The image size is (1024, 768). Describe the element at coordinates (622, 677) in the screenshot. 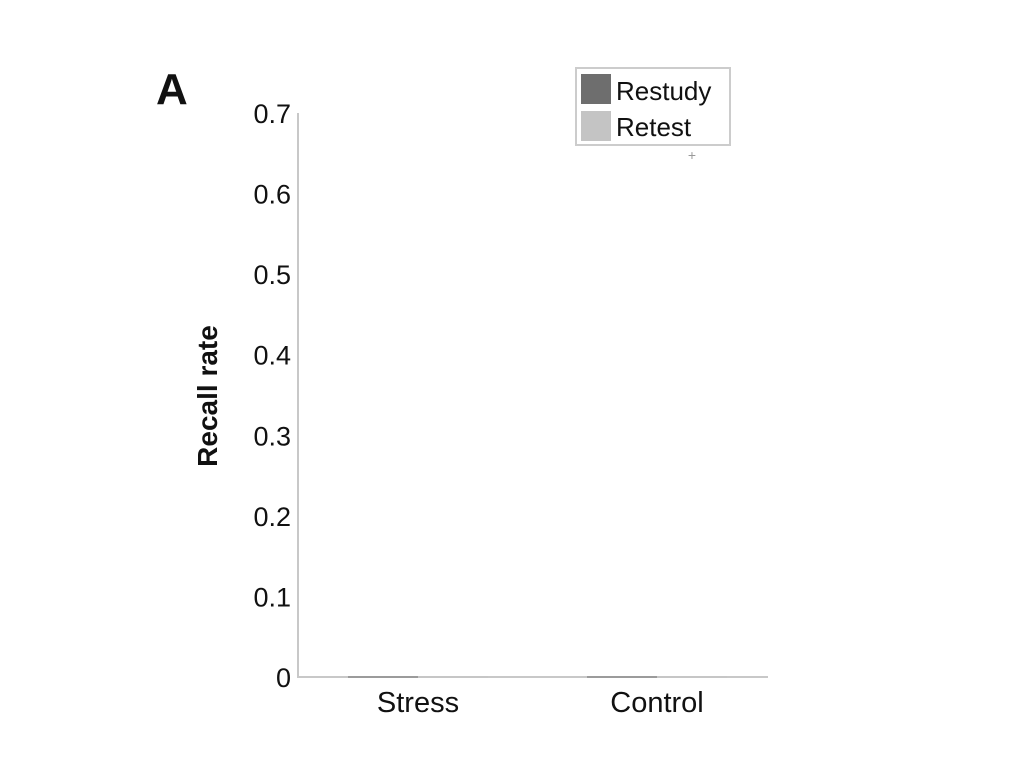

I see `bar-restudy-control` at that location.